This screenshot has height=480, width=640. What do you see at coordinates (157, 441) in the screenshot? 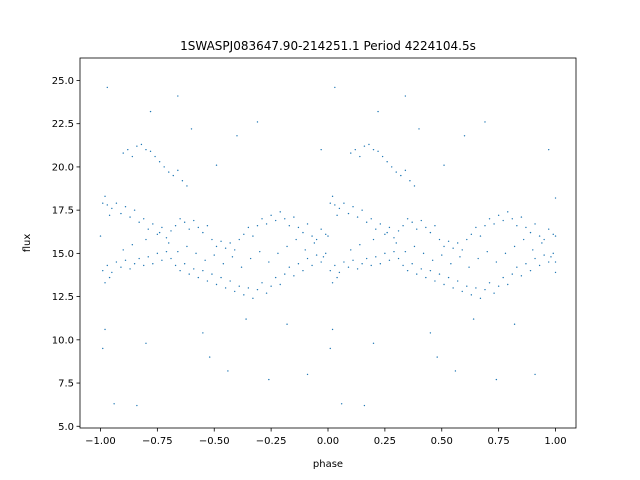
I see `x-tick-label: −0.75` at bounding box center [157, 441].